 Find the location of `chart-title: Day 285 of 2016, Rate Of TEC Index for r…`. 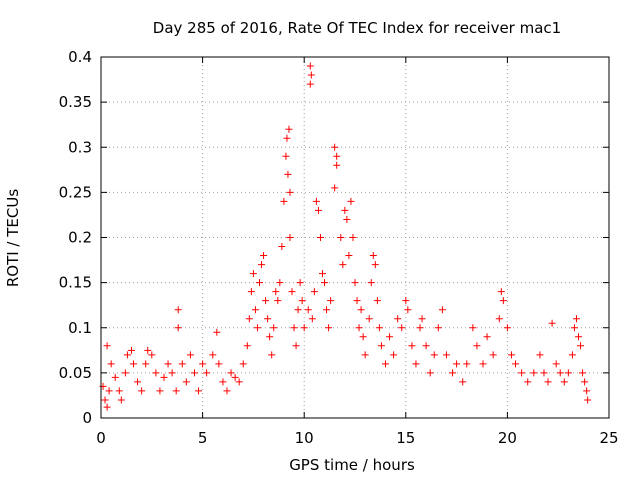

chart-title: Day 285 of 2016, Rate Of TEC Index for r… is located at coordinates (357, 28).